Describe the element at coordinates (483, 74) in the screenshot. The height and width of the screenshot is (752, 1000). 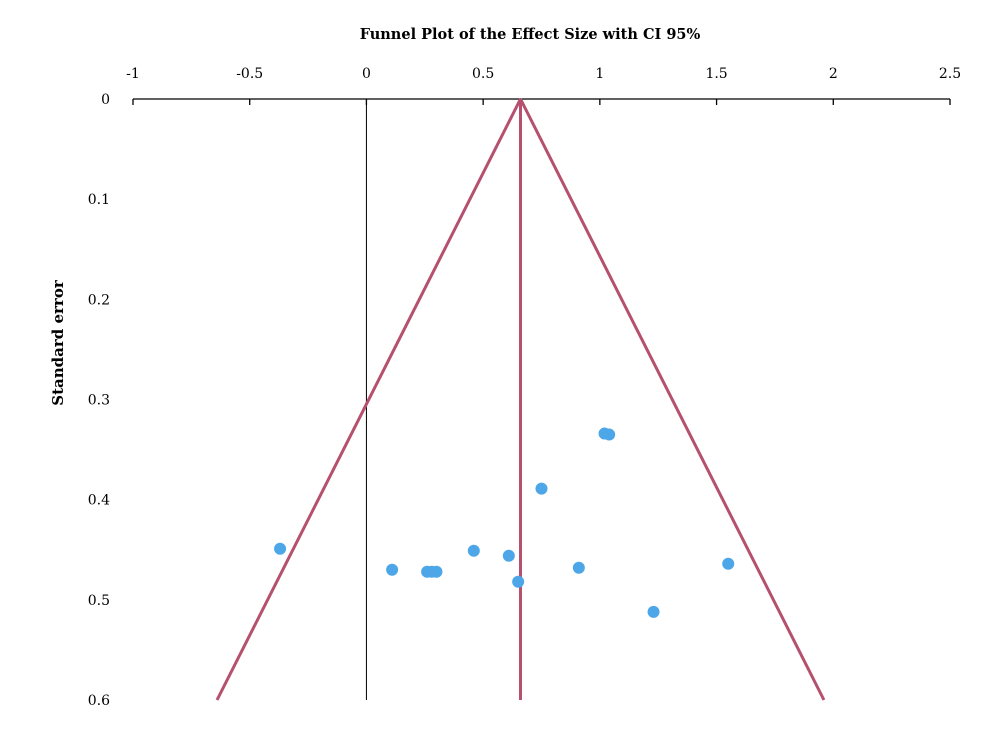
I see `x-tick-label: 0.5` at that location.